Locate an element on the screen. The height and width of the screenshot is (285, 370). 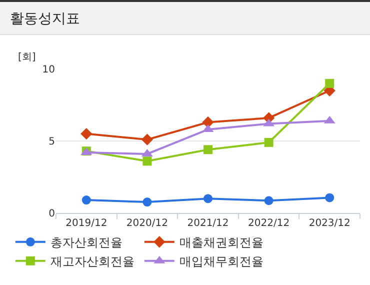
x-tick-label: 2022/12 is located at coordinates (269, 223).